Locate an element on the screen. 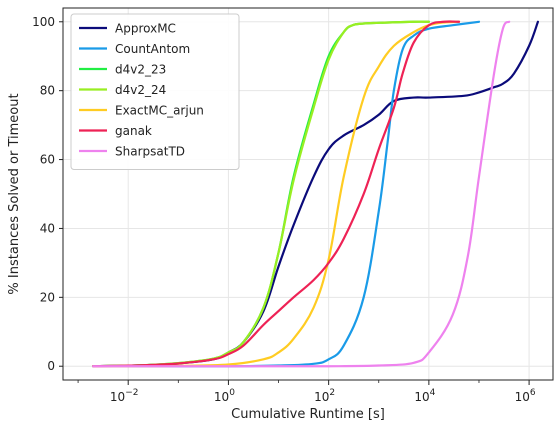 The width and height of the screenshot is (560, 423). x-tick-label: 10² is located at coordinates (324, 396).